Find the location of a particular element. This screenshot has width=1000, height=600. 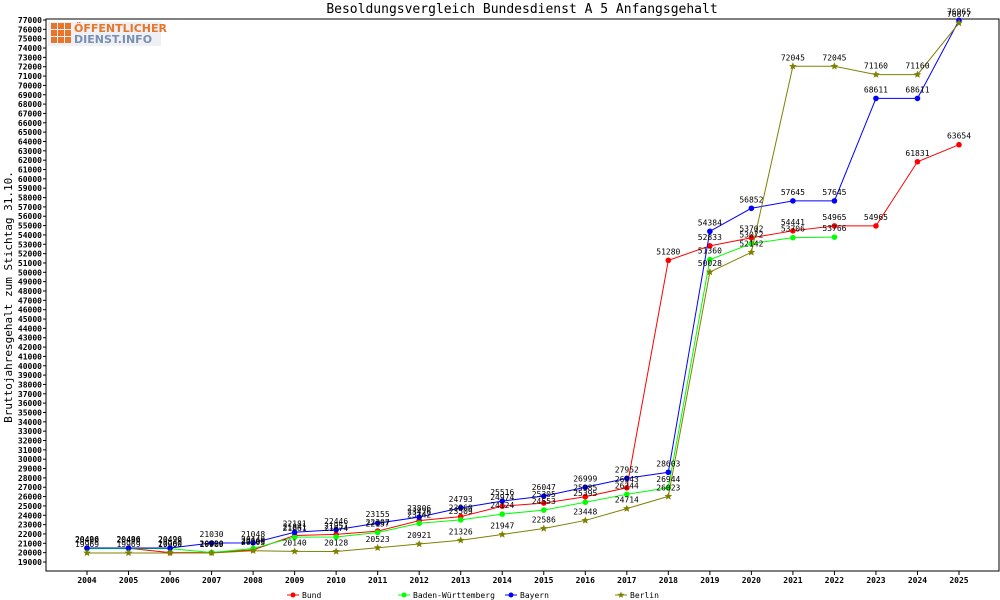

data-label: 23860 is located at coordinates (461, 508).